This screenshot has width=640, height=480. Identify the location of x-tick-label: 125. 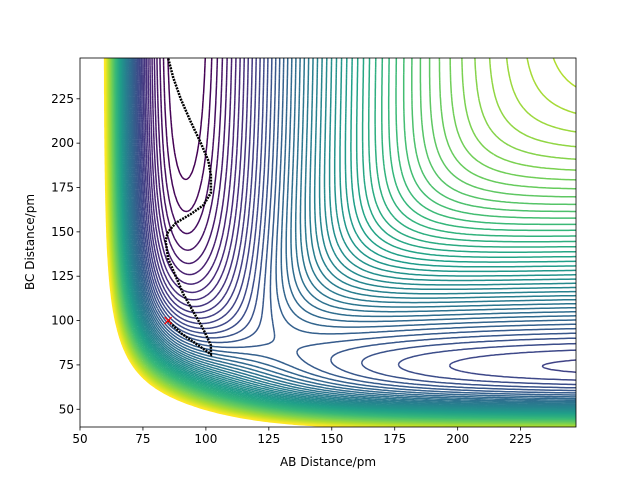
(268, 439).